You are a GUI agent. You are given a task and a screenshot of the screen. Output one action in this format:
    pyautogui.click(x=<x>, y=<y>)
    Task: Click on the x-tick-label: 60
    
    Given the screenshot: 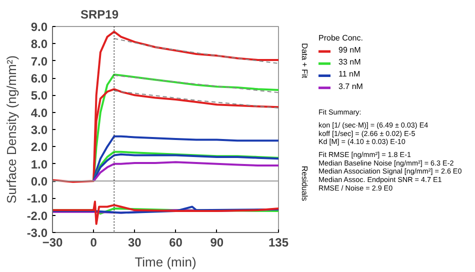 What is the action you would take?
    pyautogui.click(x=176, y=243)
    